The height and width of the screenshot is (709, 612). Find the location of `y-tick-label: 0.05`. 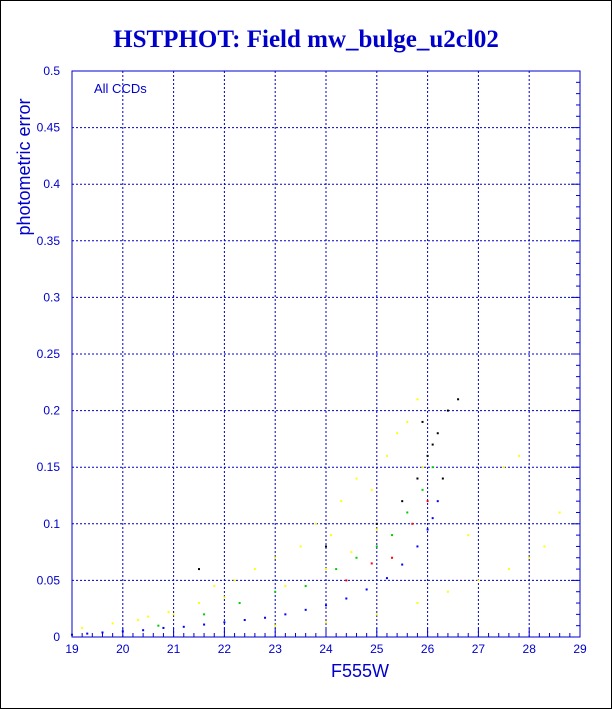

y-tick-label: 0.05 is located at coordinates (49, 580).